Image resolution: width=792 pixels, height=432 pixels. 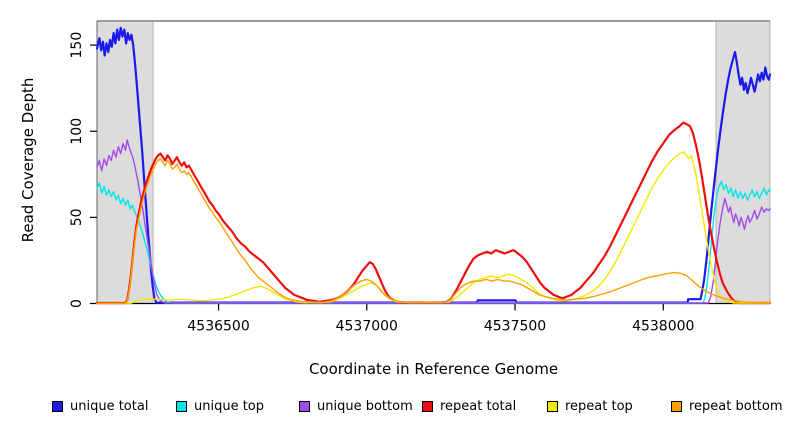 I want to click on legend-item-repeat-bottom: repeat bottom, so click(x=727, y=406).